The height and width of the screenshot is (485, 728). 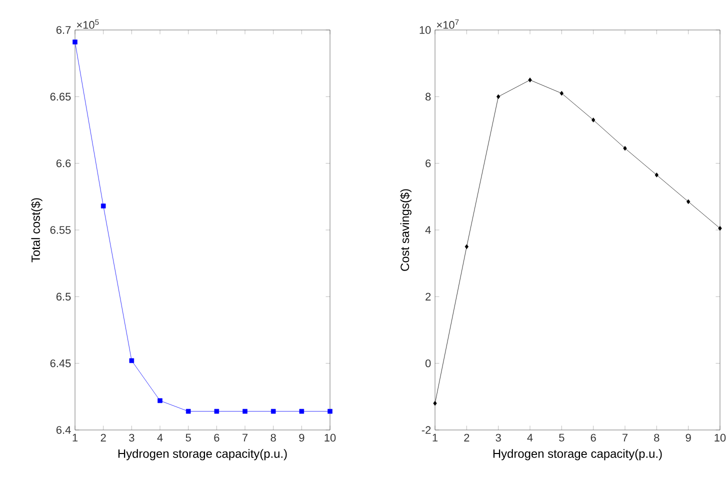 What do you see at coordinates (60, 363) in the screenshot?
I see `y-tick-label: 6.45` at bounding box center [60, 363].